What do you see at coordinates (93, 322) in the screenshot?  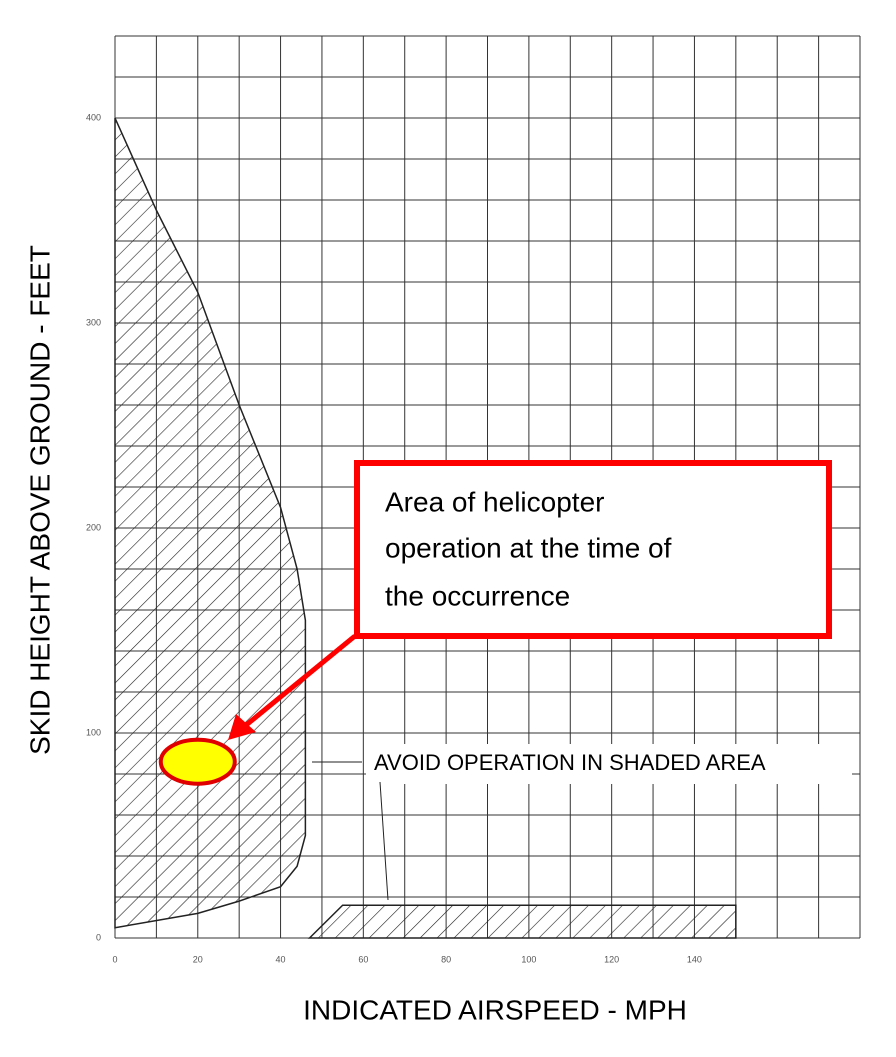 I see `y-tick-label: 300` at bounding box center [93, 322].